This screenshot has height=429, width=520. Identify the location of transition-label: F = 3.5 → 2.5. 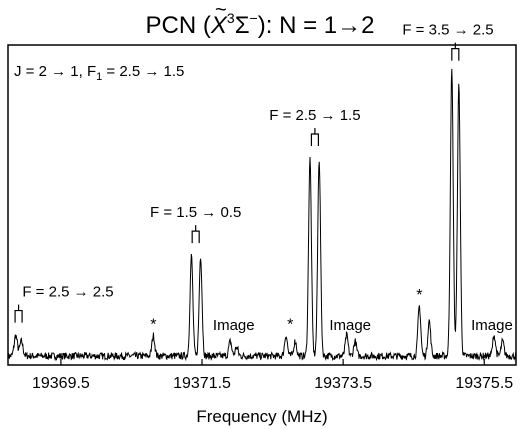
(447, 30).